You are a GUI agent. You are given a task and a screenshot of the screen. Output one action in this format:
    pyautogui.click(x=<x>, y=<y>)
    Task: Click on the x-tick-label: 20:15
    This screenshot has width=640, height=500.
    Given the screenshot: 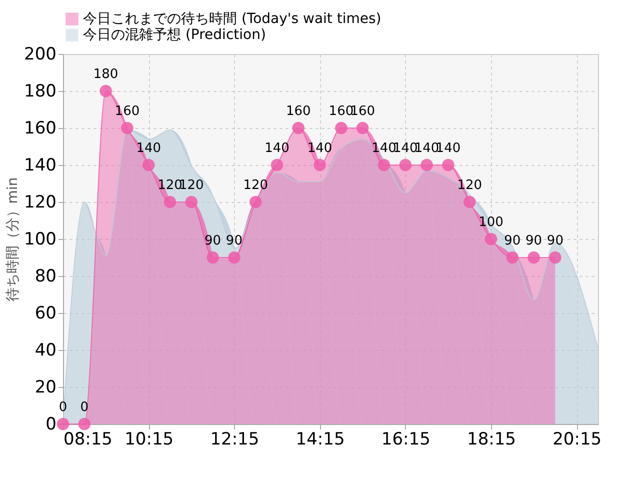 What is the action you would take?
    pyautogui.click(x=577, y=440)
    